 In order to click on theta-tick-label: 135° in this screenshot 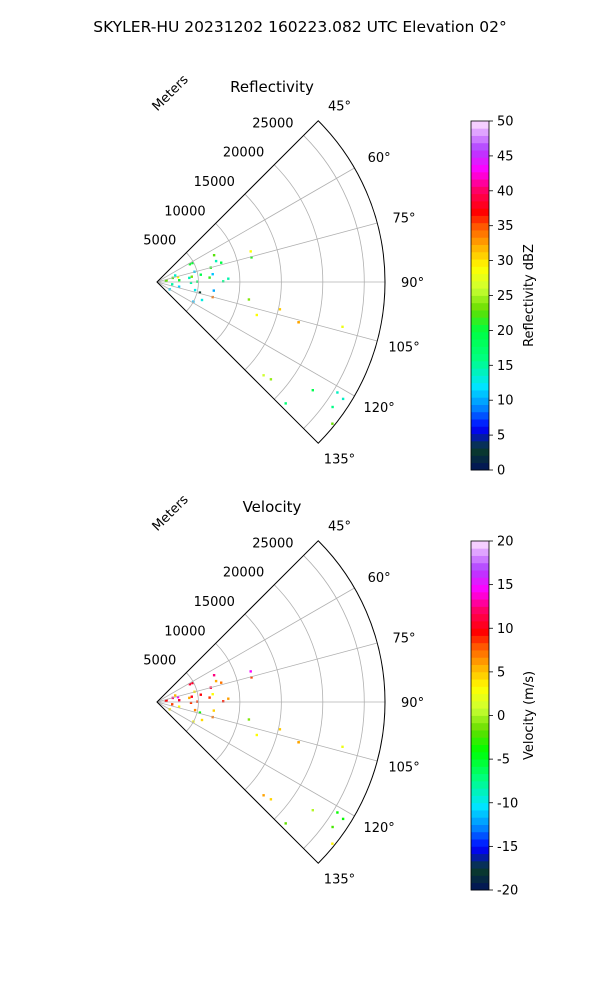, I will do `click(339, 459)`.